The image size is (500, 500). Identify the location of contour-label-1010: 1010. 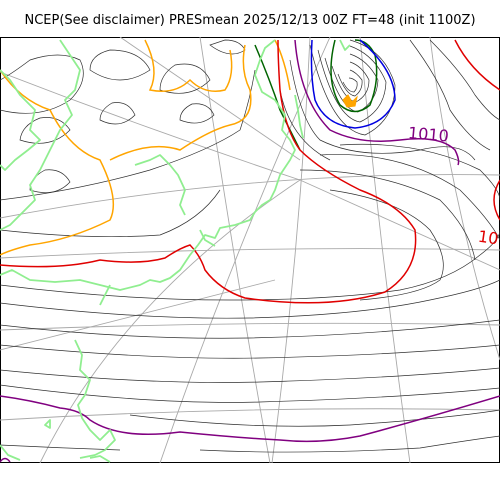
(428, 134).